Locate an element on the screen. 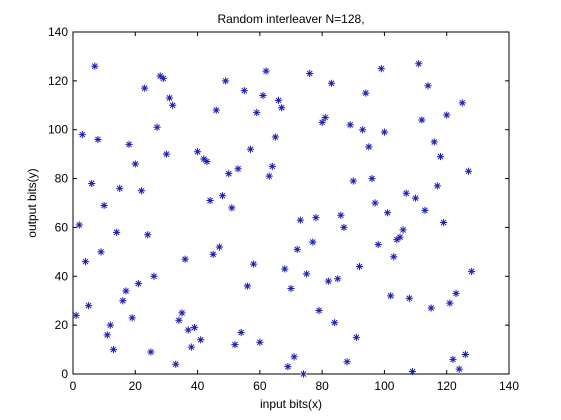  x-tick-label: 120 is located at coordinates (447, 386).